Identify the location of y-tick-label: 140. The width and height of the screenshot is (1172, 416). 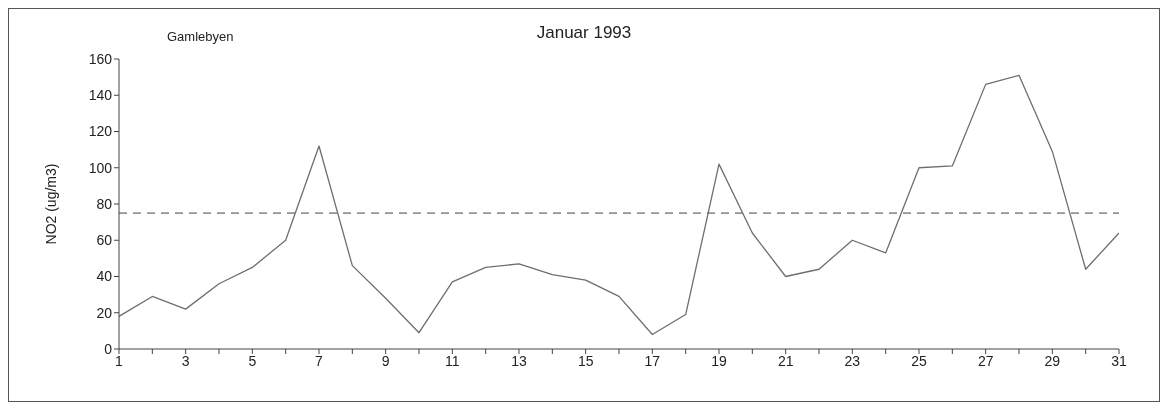
(100, 95).